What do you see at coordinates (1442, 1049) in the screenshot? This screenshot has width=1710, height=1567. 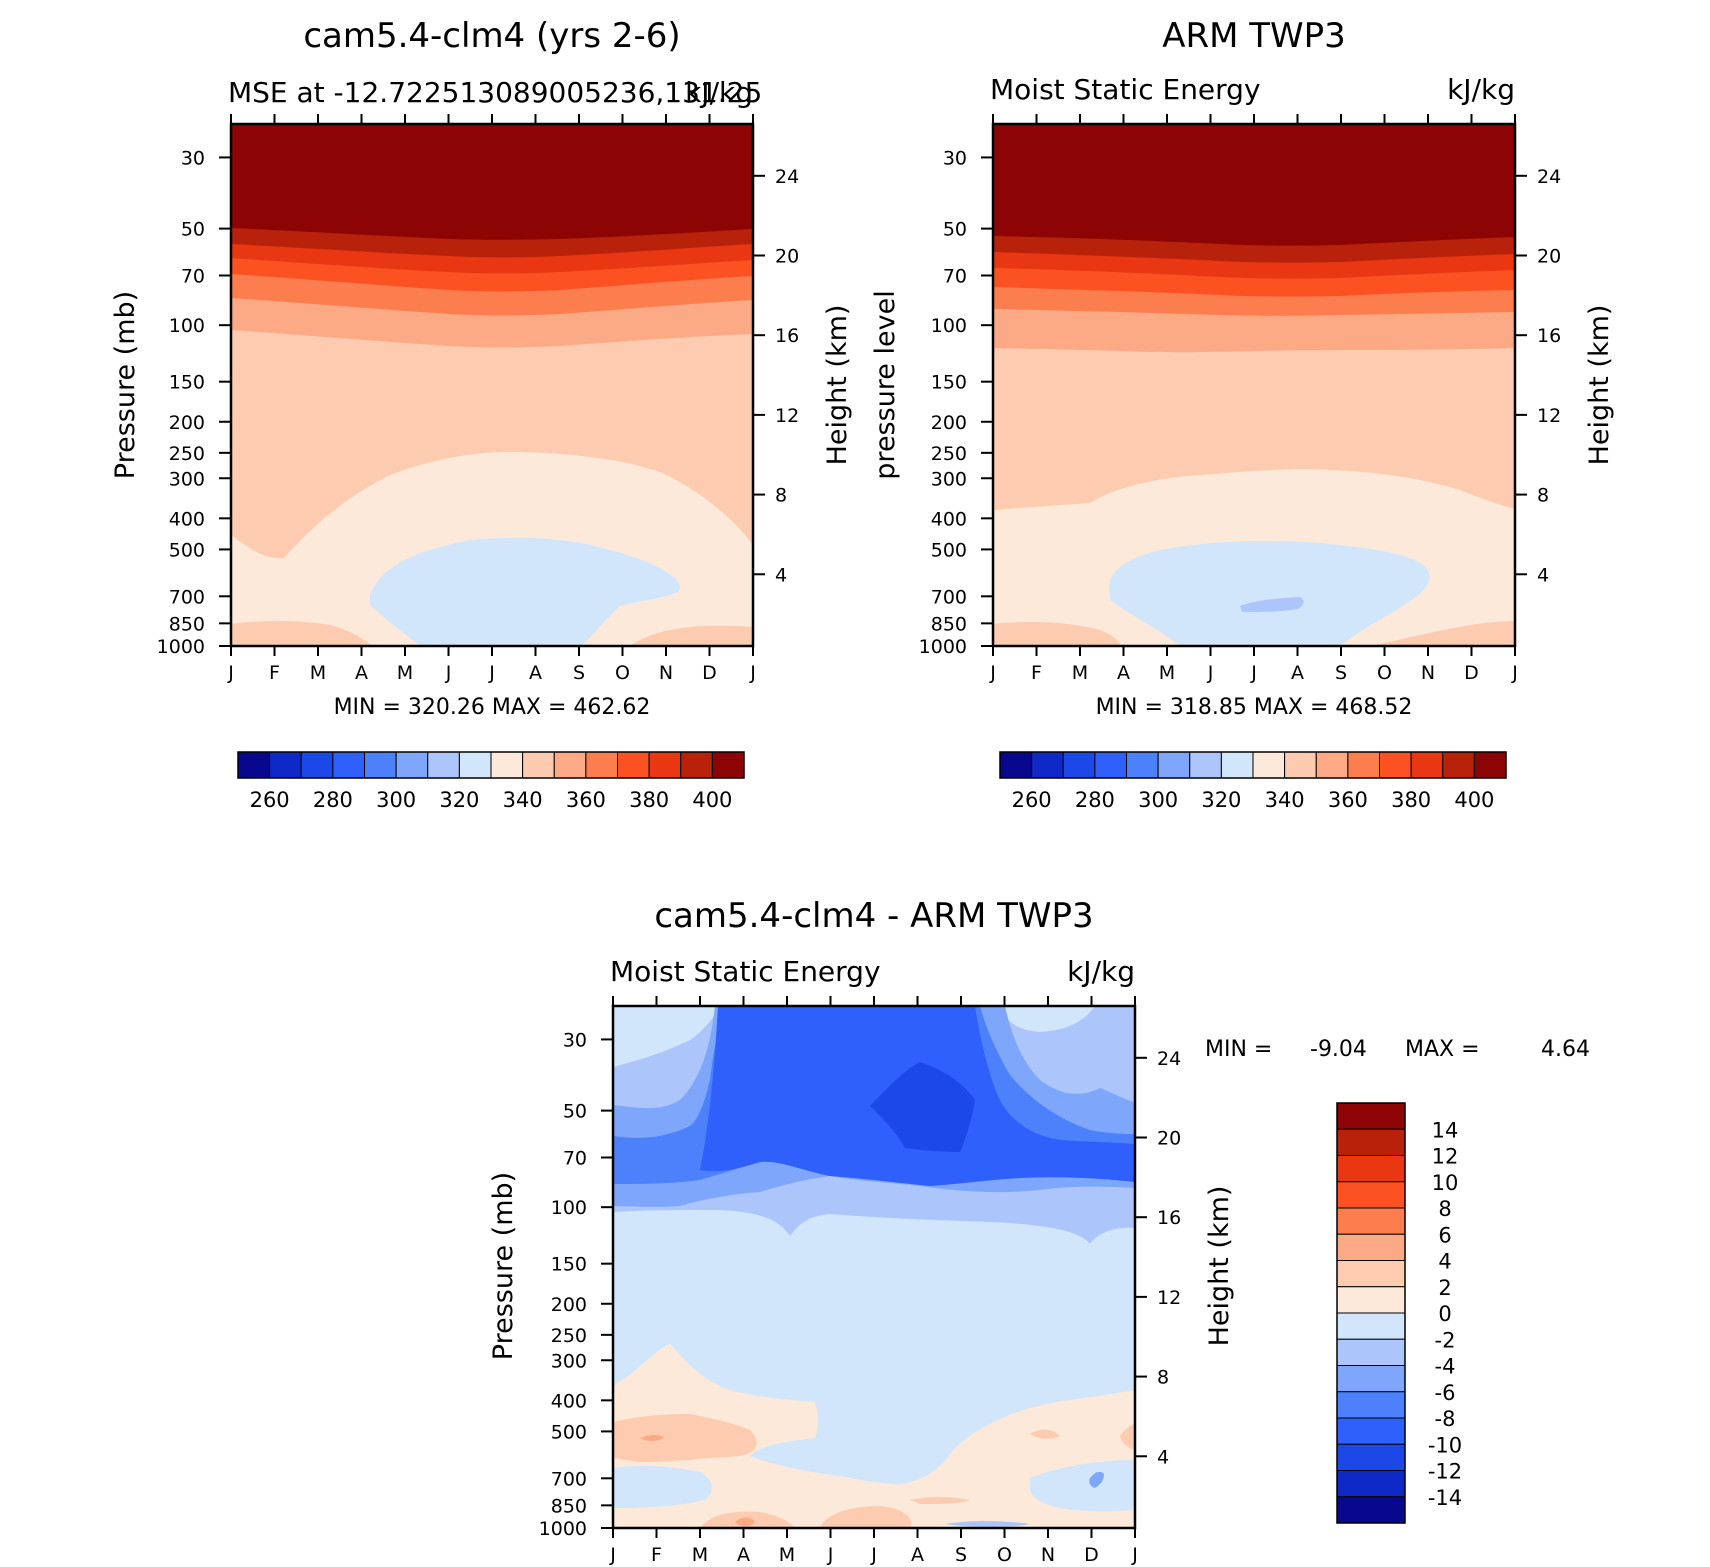 I see `panel-diff-stat-max-label: MAX =` at bounding box center [1442, 1049].